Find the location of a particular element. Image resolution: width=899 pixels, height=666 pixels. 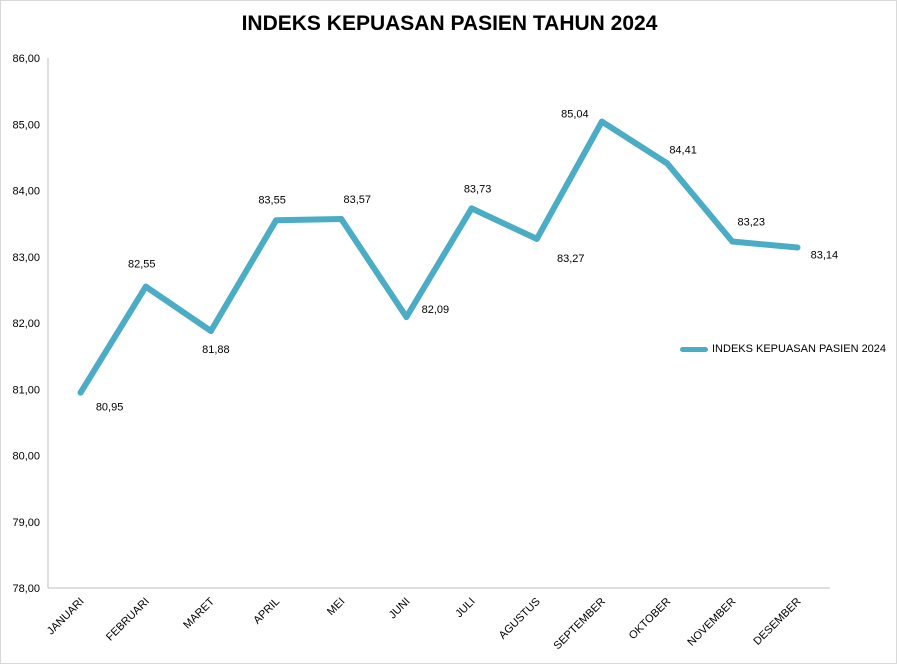

y-tick-label: 84,00 is located at coordinates (26, 192).